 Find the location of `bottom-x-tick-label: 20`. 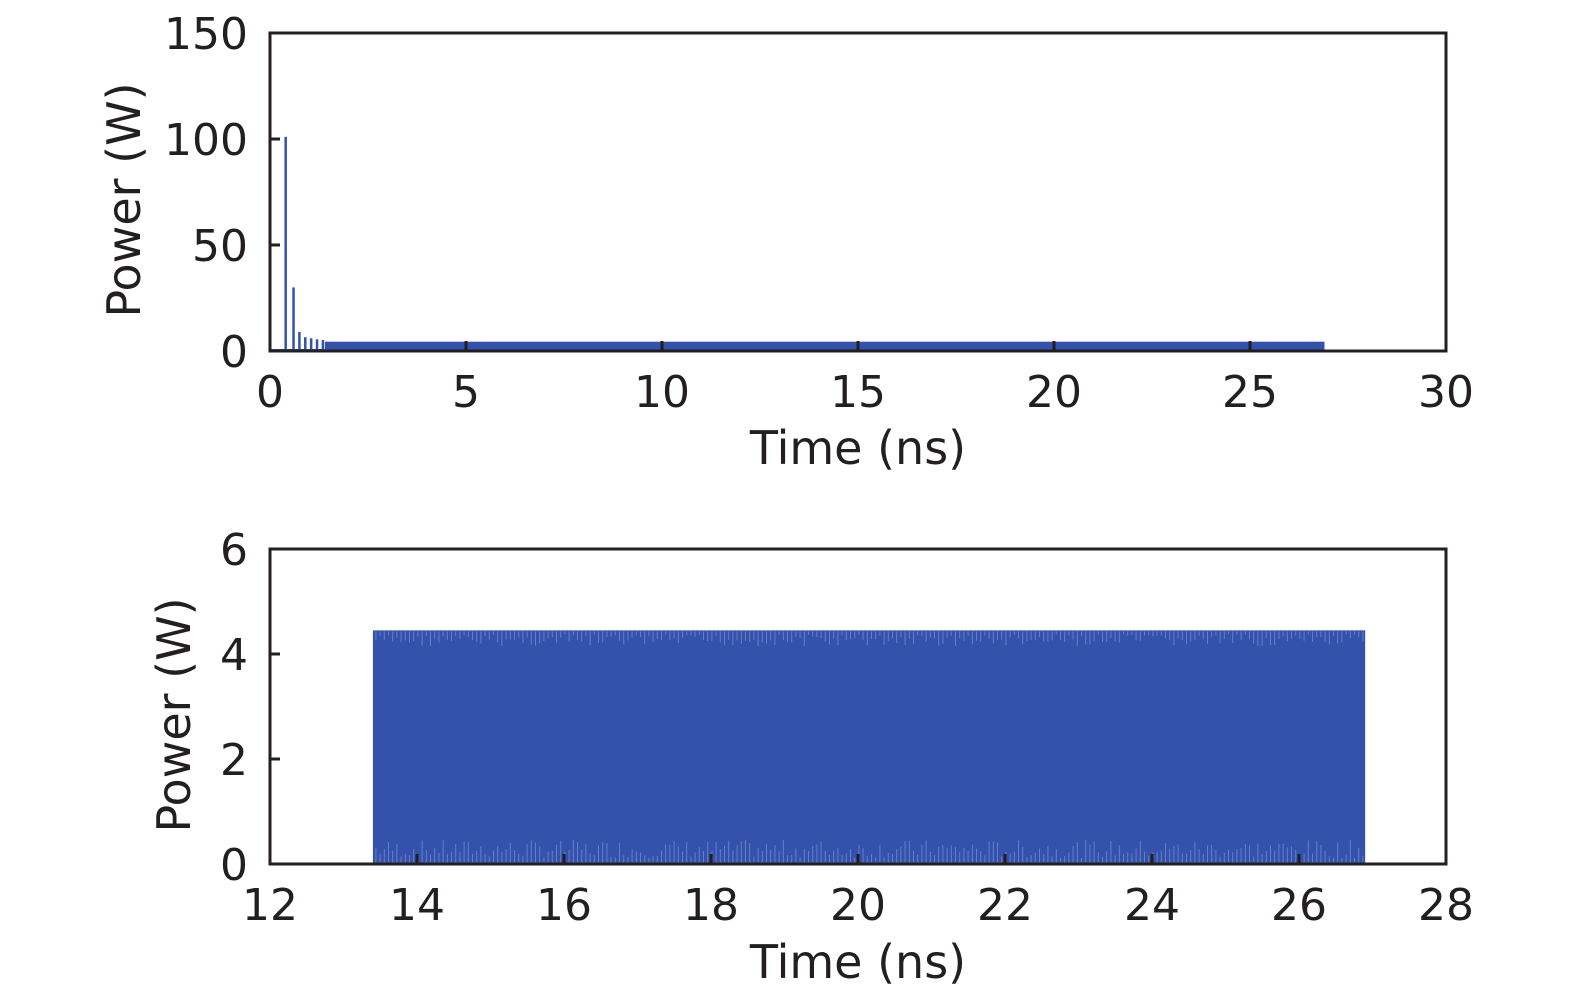

bottom-x-tick-label: 20 is located at coordinates (858, 905).